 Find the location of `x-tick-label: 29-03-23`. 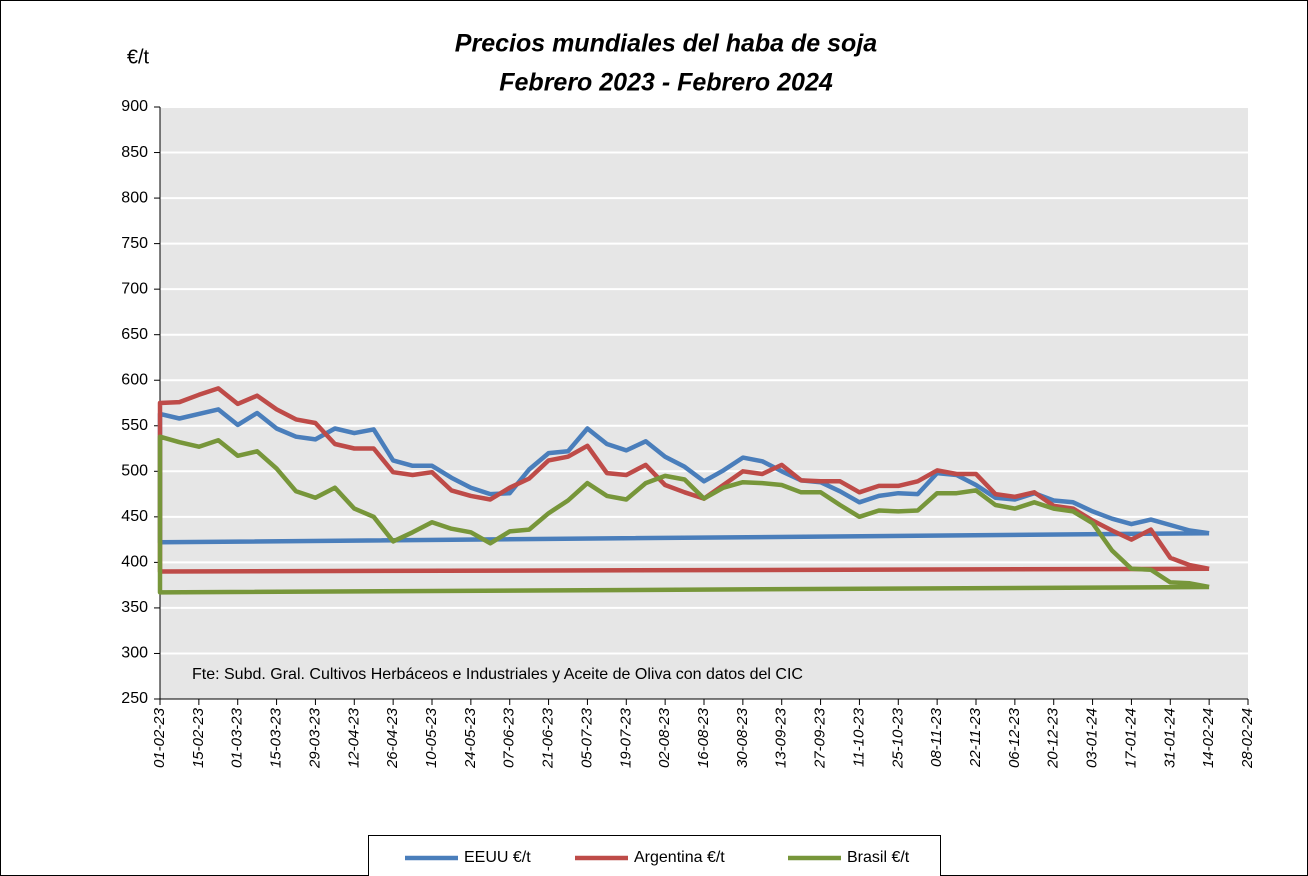

x-tick-label: 29-03-23 is located at coordinates (314, 738).